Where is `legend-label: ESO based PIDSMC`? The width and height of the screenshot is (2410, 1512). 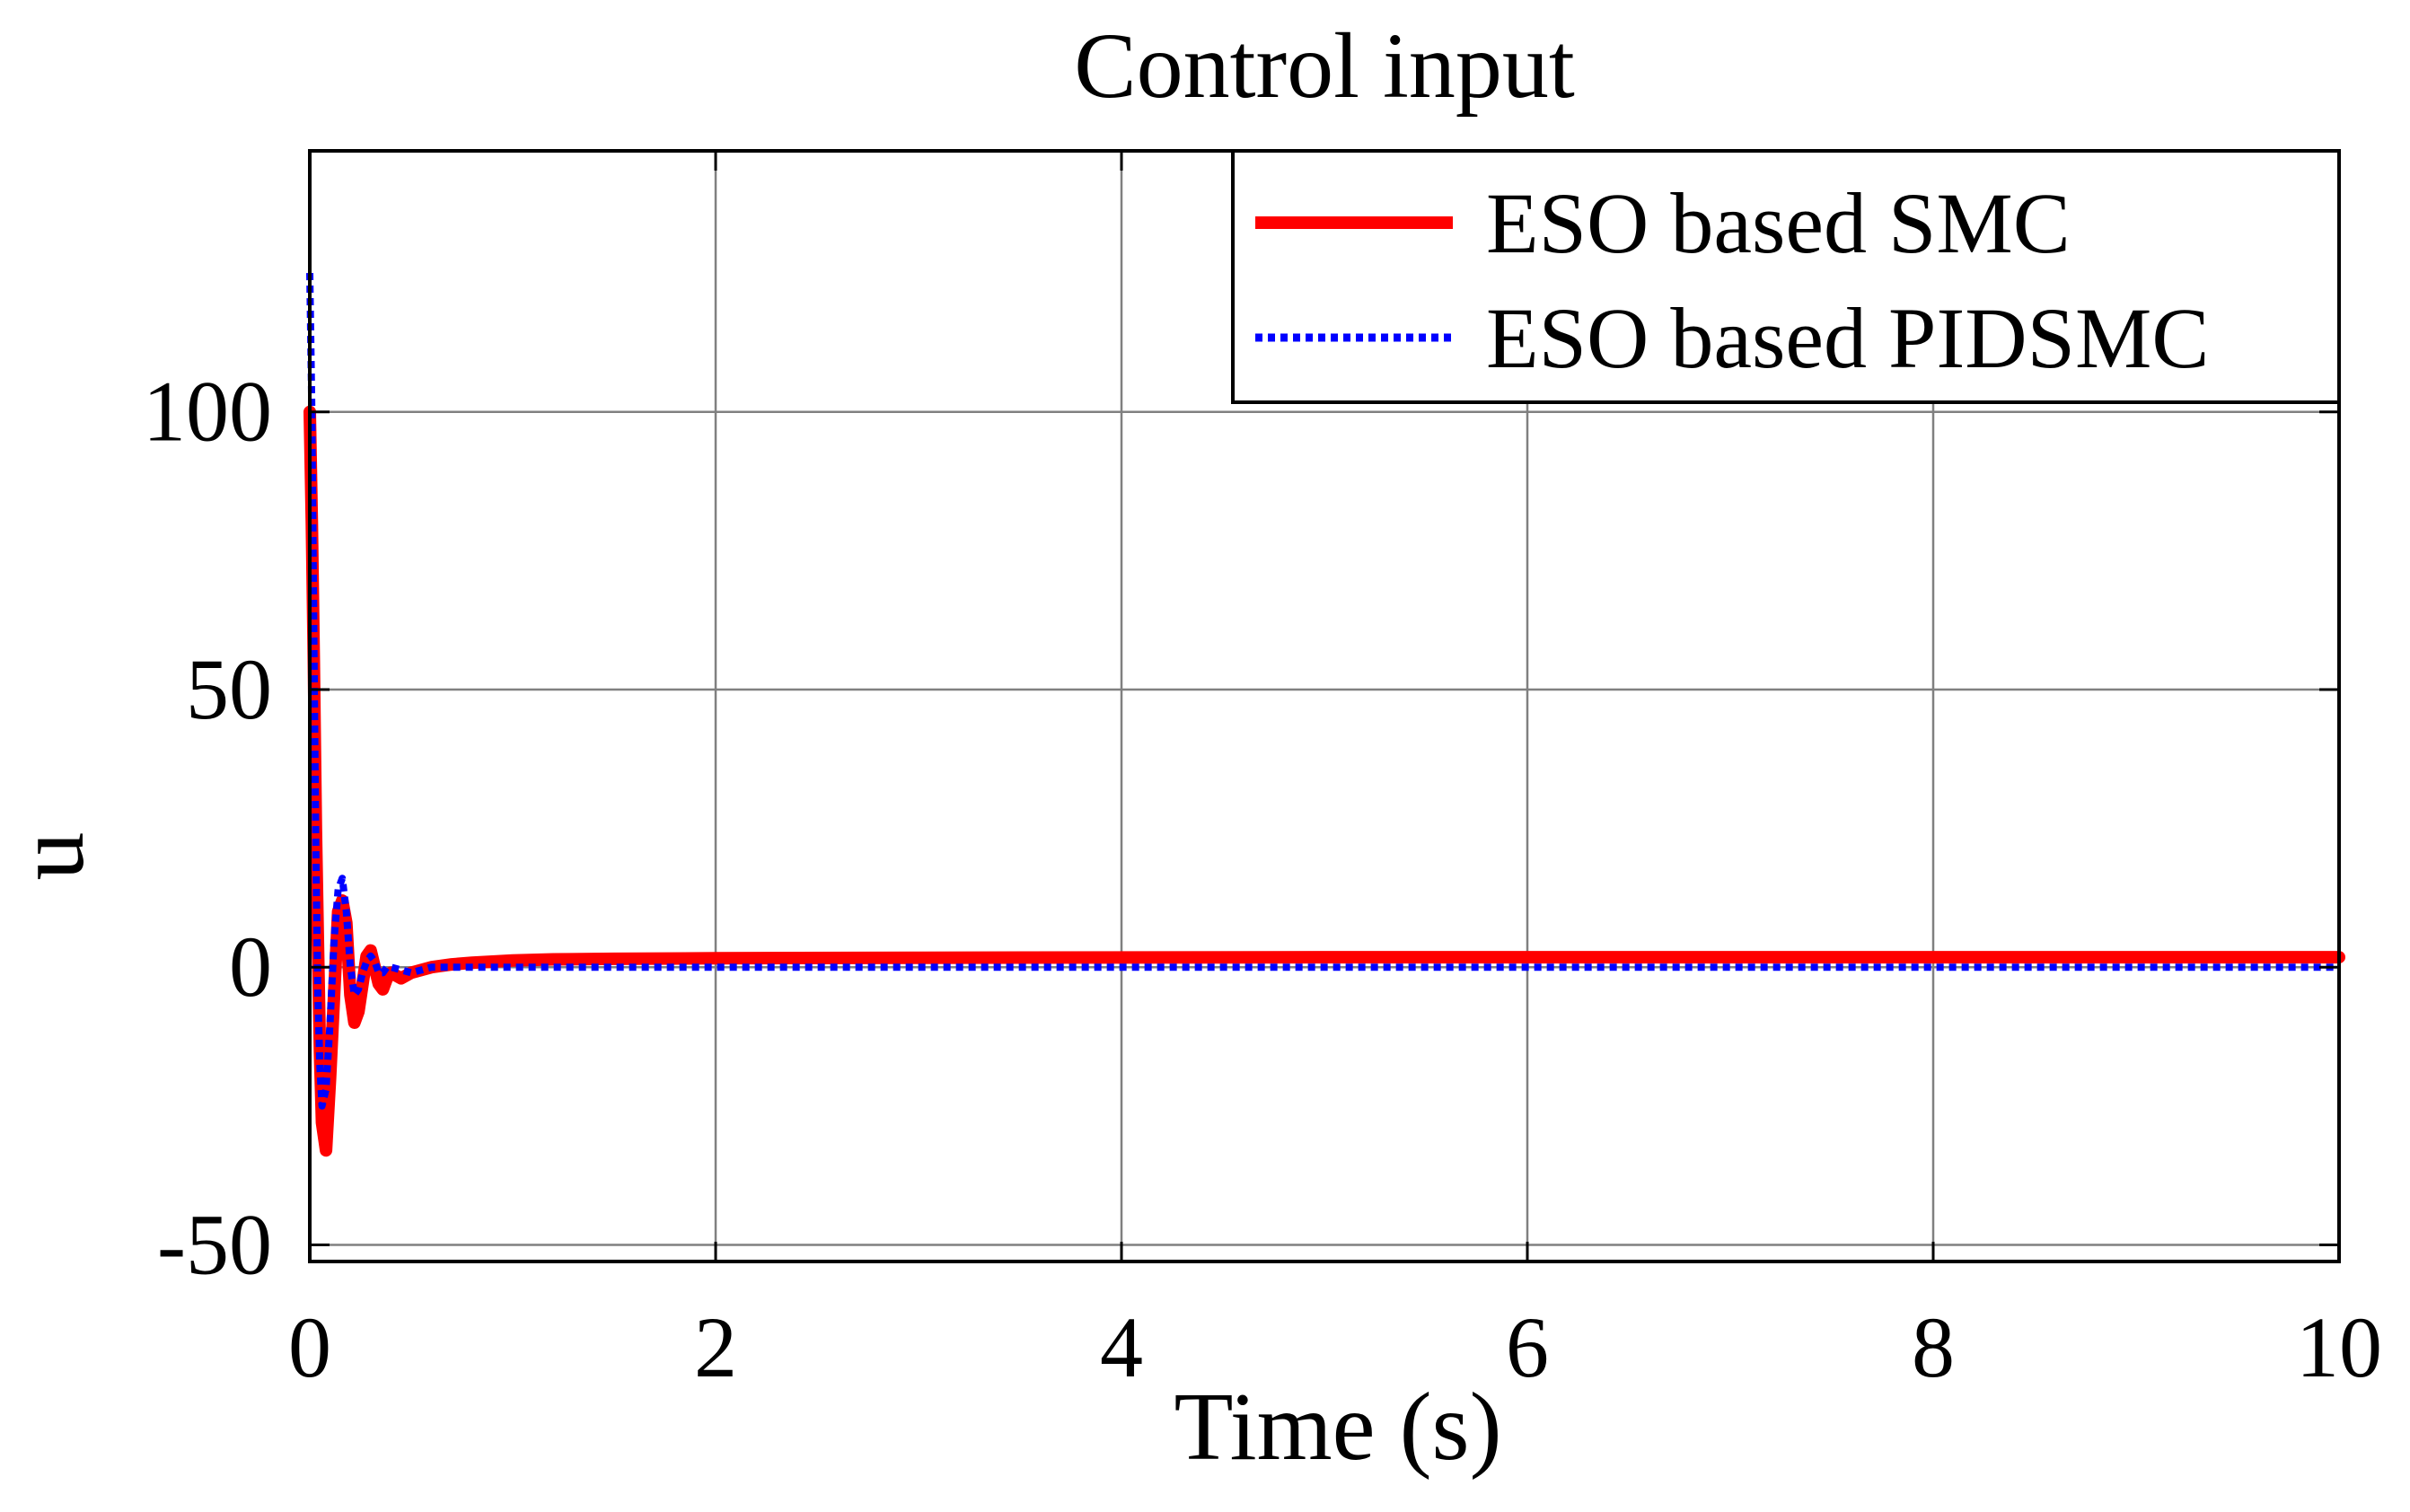 legend-label: ESO based PIDSMC is located at coordinates (1848, 338).